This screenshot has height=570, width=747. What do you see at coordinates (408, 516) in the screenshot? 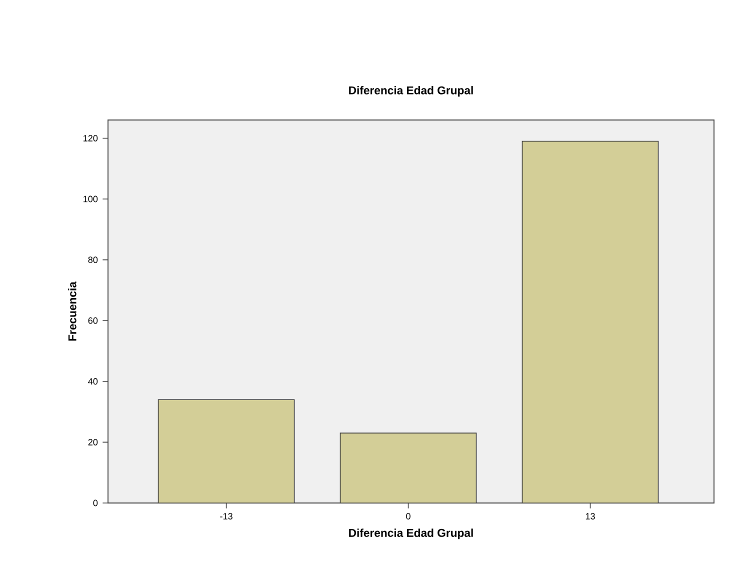
I see `x-tick-label: 0` at bounding box center [408, 516].